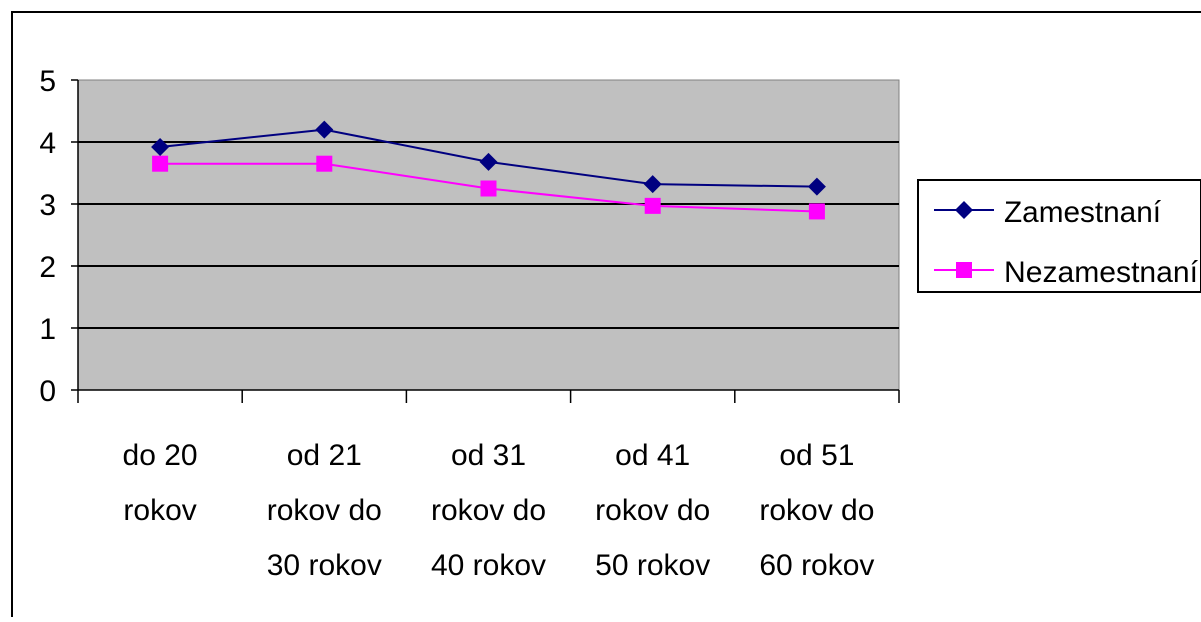 This screenshot has height=622, width=1201. I want to click on y-tick-label: 2, so click(47, 267).